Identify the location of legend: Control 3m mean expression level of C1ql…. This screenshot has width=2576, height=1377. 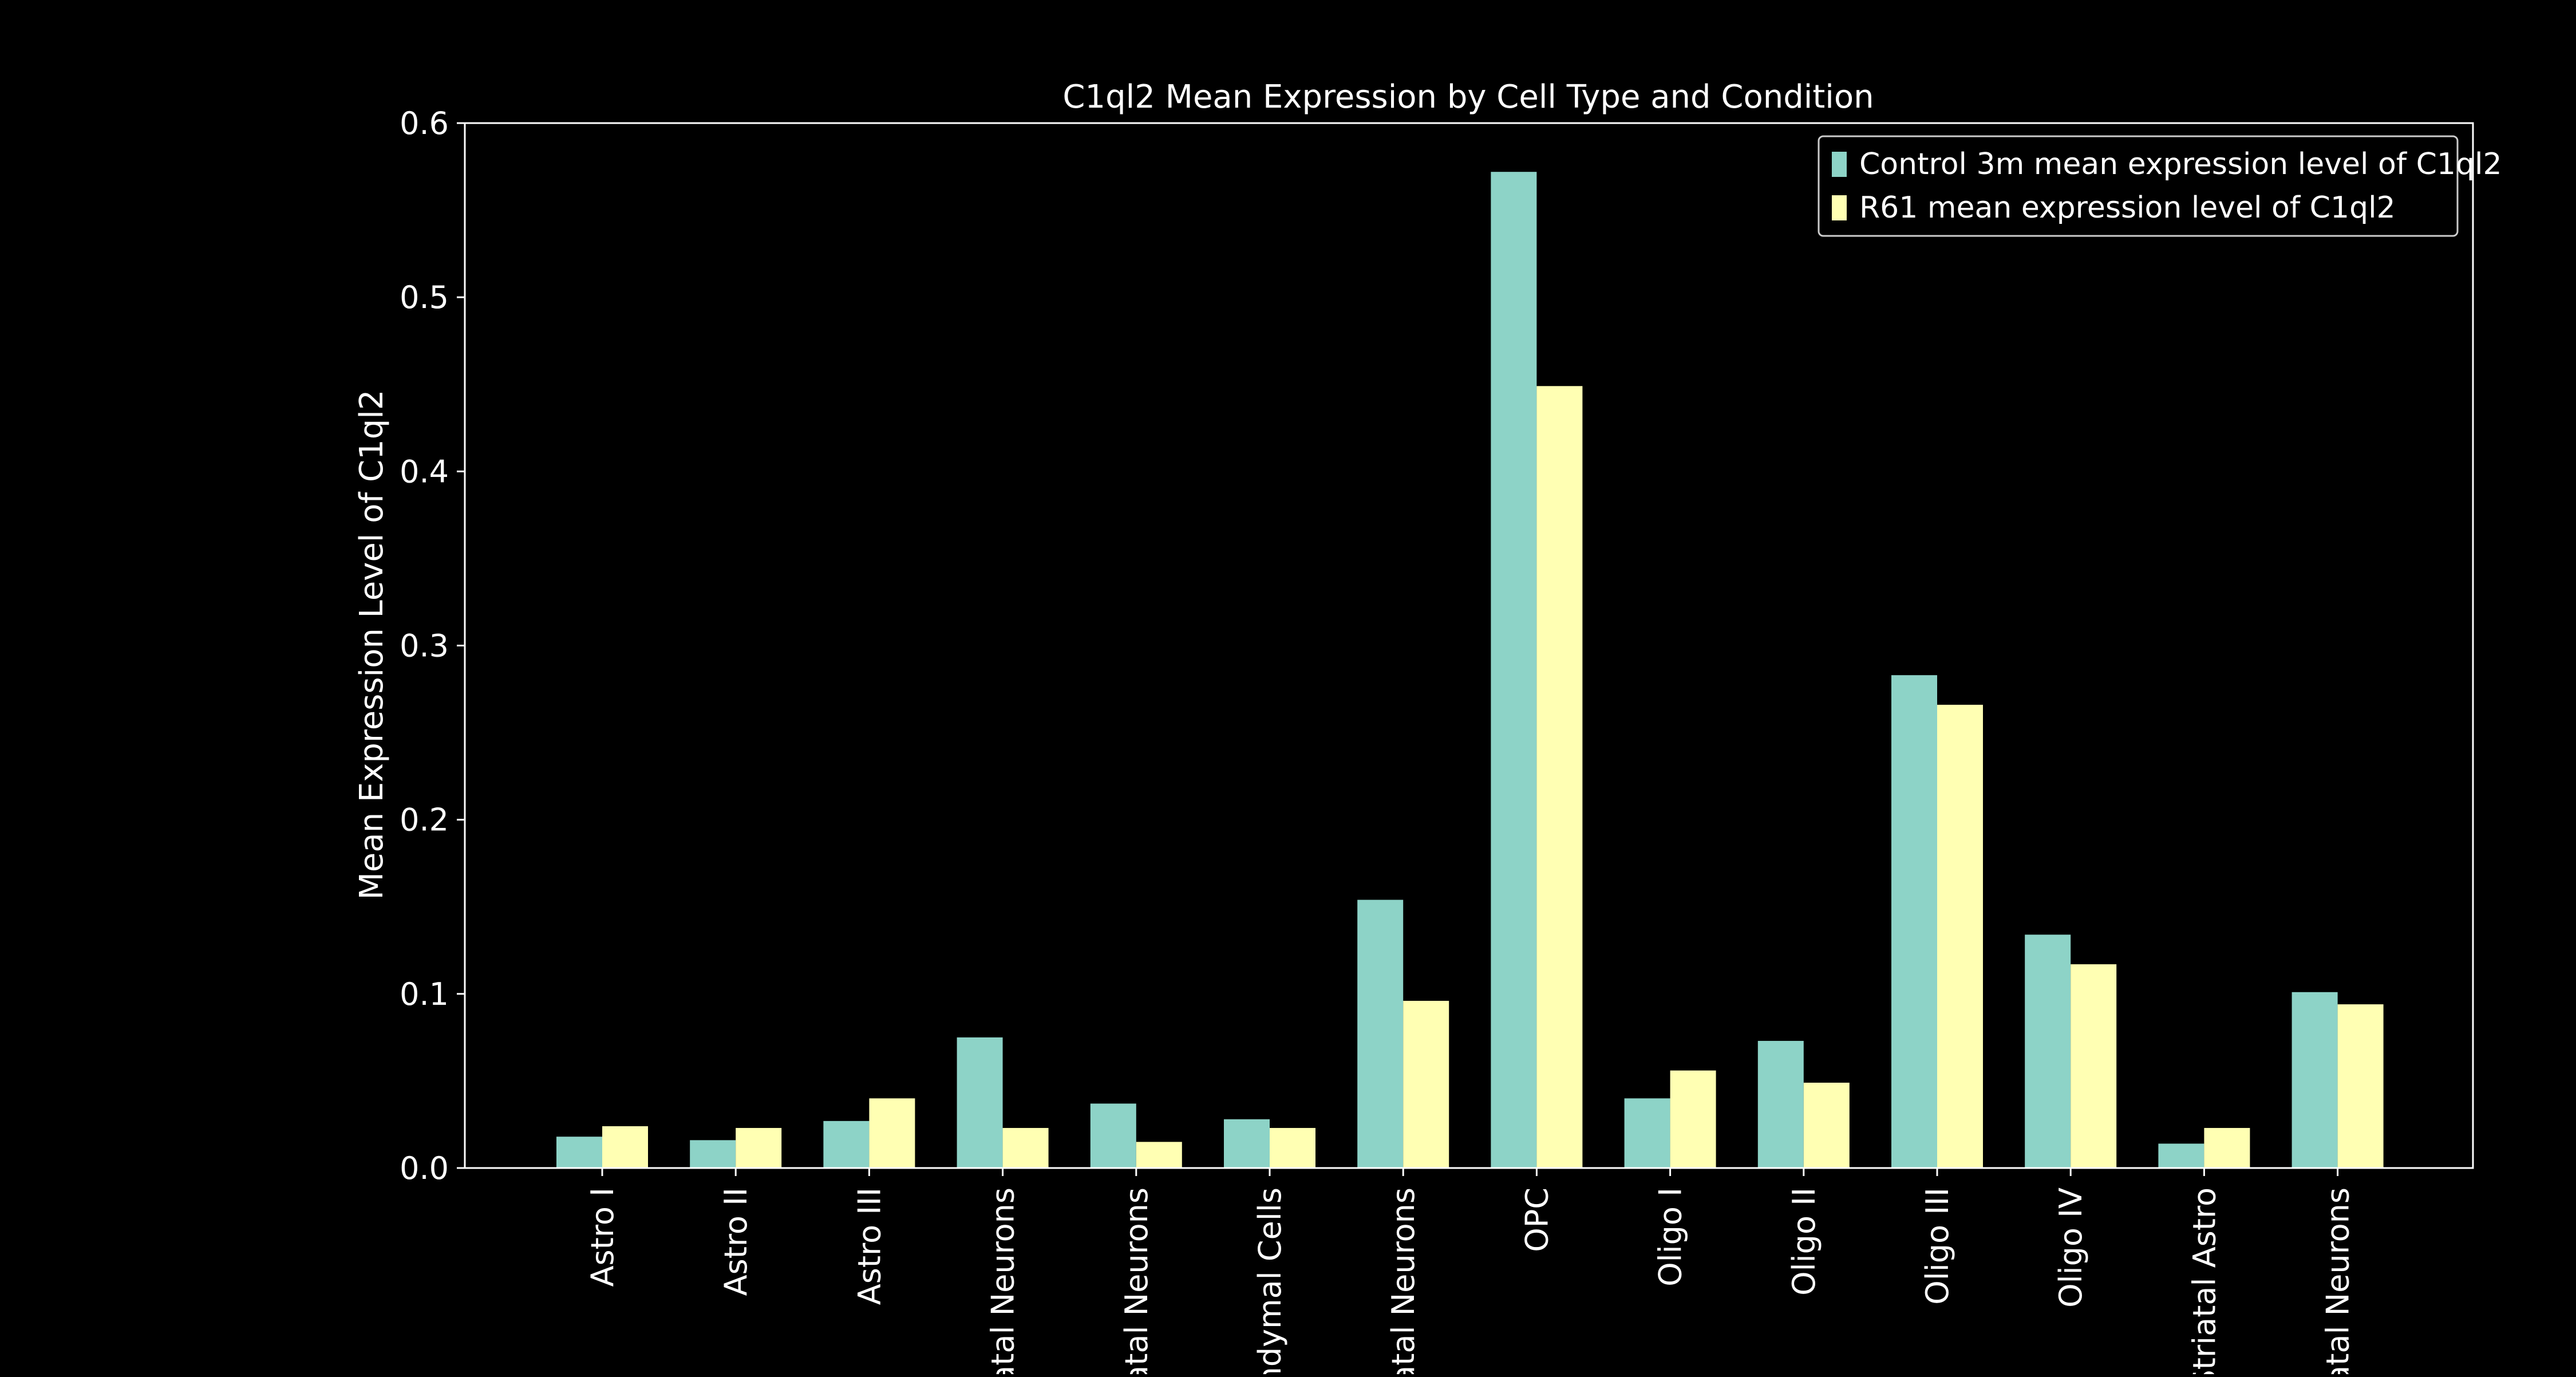
(2160, 186).